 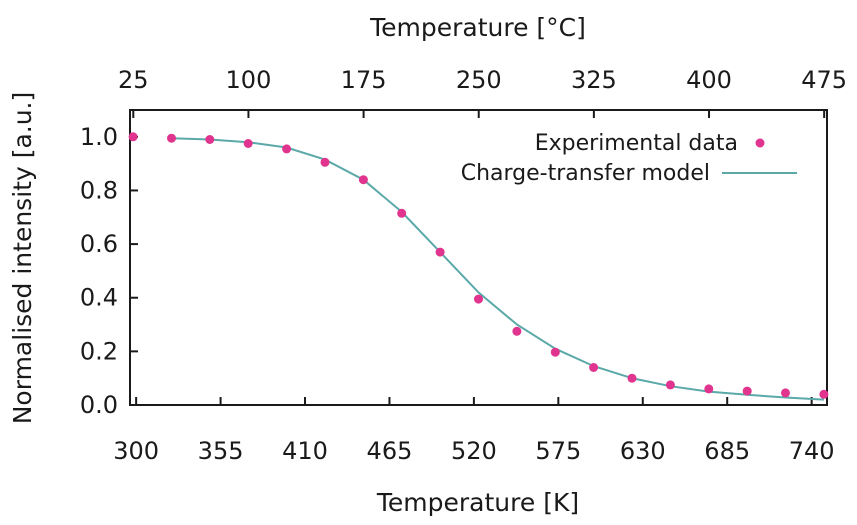 I want to click on bottom-axis-ticks, so click(x=474, y=401).